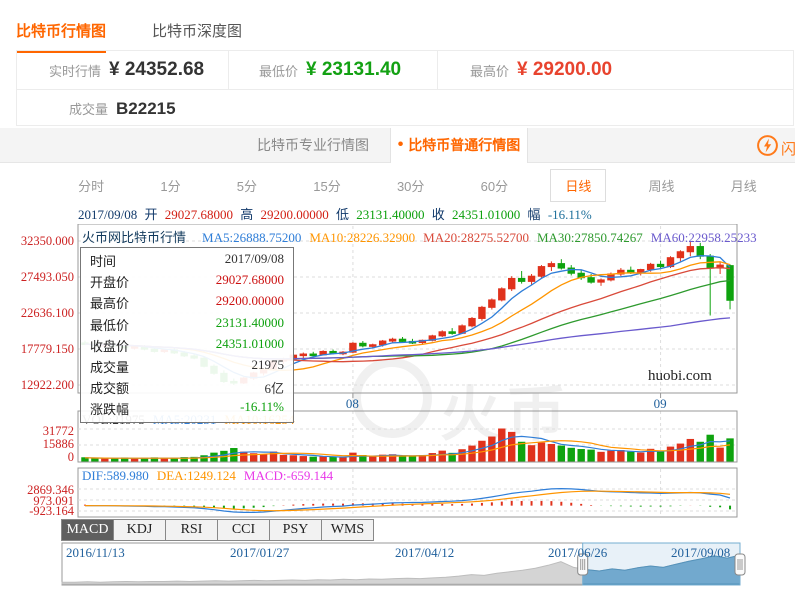 The image size is (795, 592). Describe the element at coordinates (788, 149) in the screenshot. I see `flash-trade-label: 闪` at that location.